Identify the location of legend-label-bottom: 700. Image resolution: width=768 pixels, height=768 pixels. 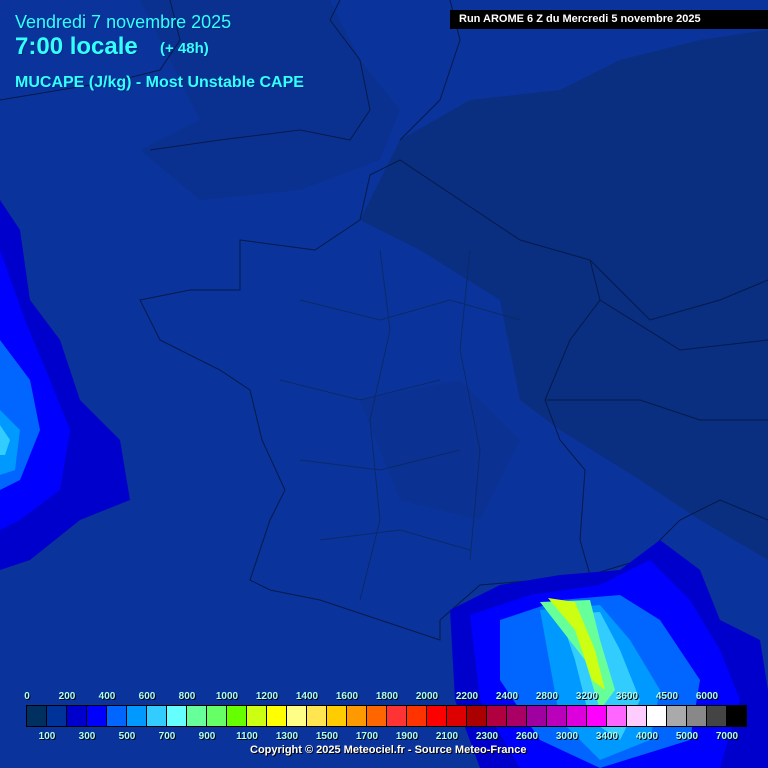
(167, 736).